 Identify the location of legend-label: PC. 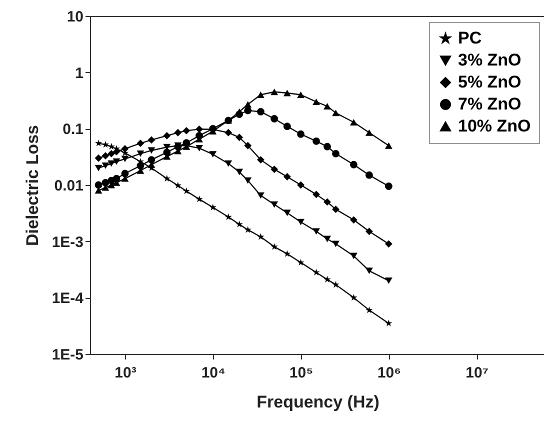
(470, 38).